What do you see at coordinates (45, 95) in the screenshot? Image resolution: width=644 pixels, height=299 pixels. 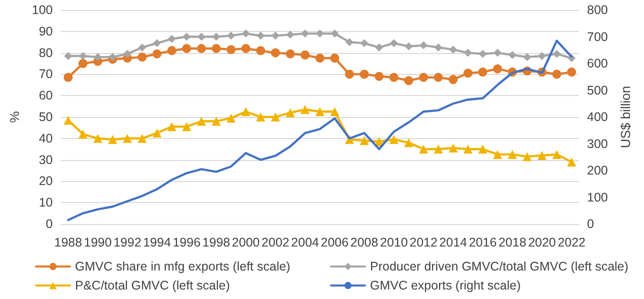 I see `y-tick-label: 60` at bounding box center [45, 95].